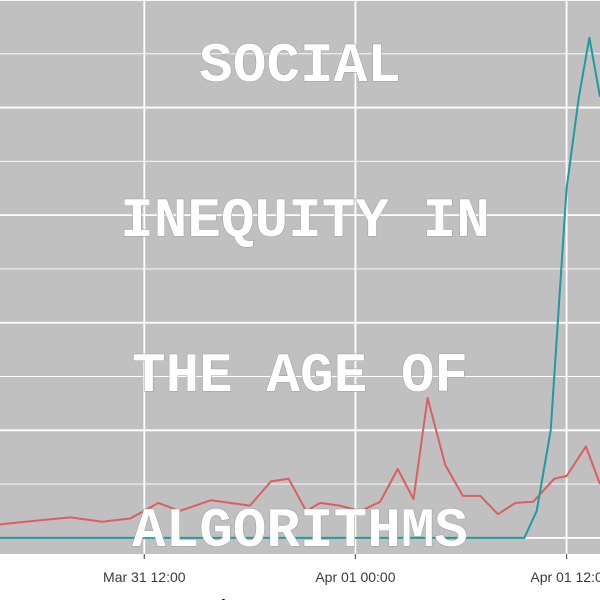  Describe the element at coordinates (305, 221) in the screenshot. I see `overlay-line-2: INEQUITY IN` at that location.